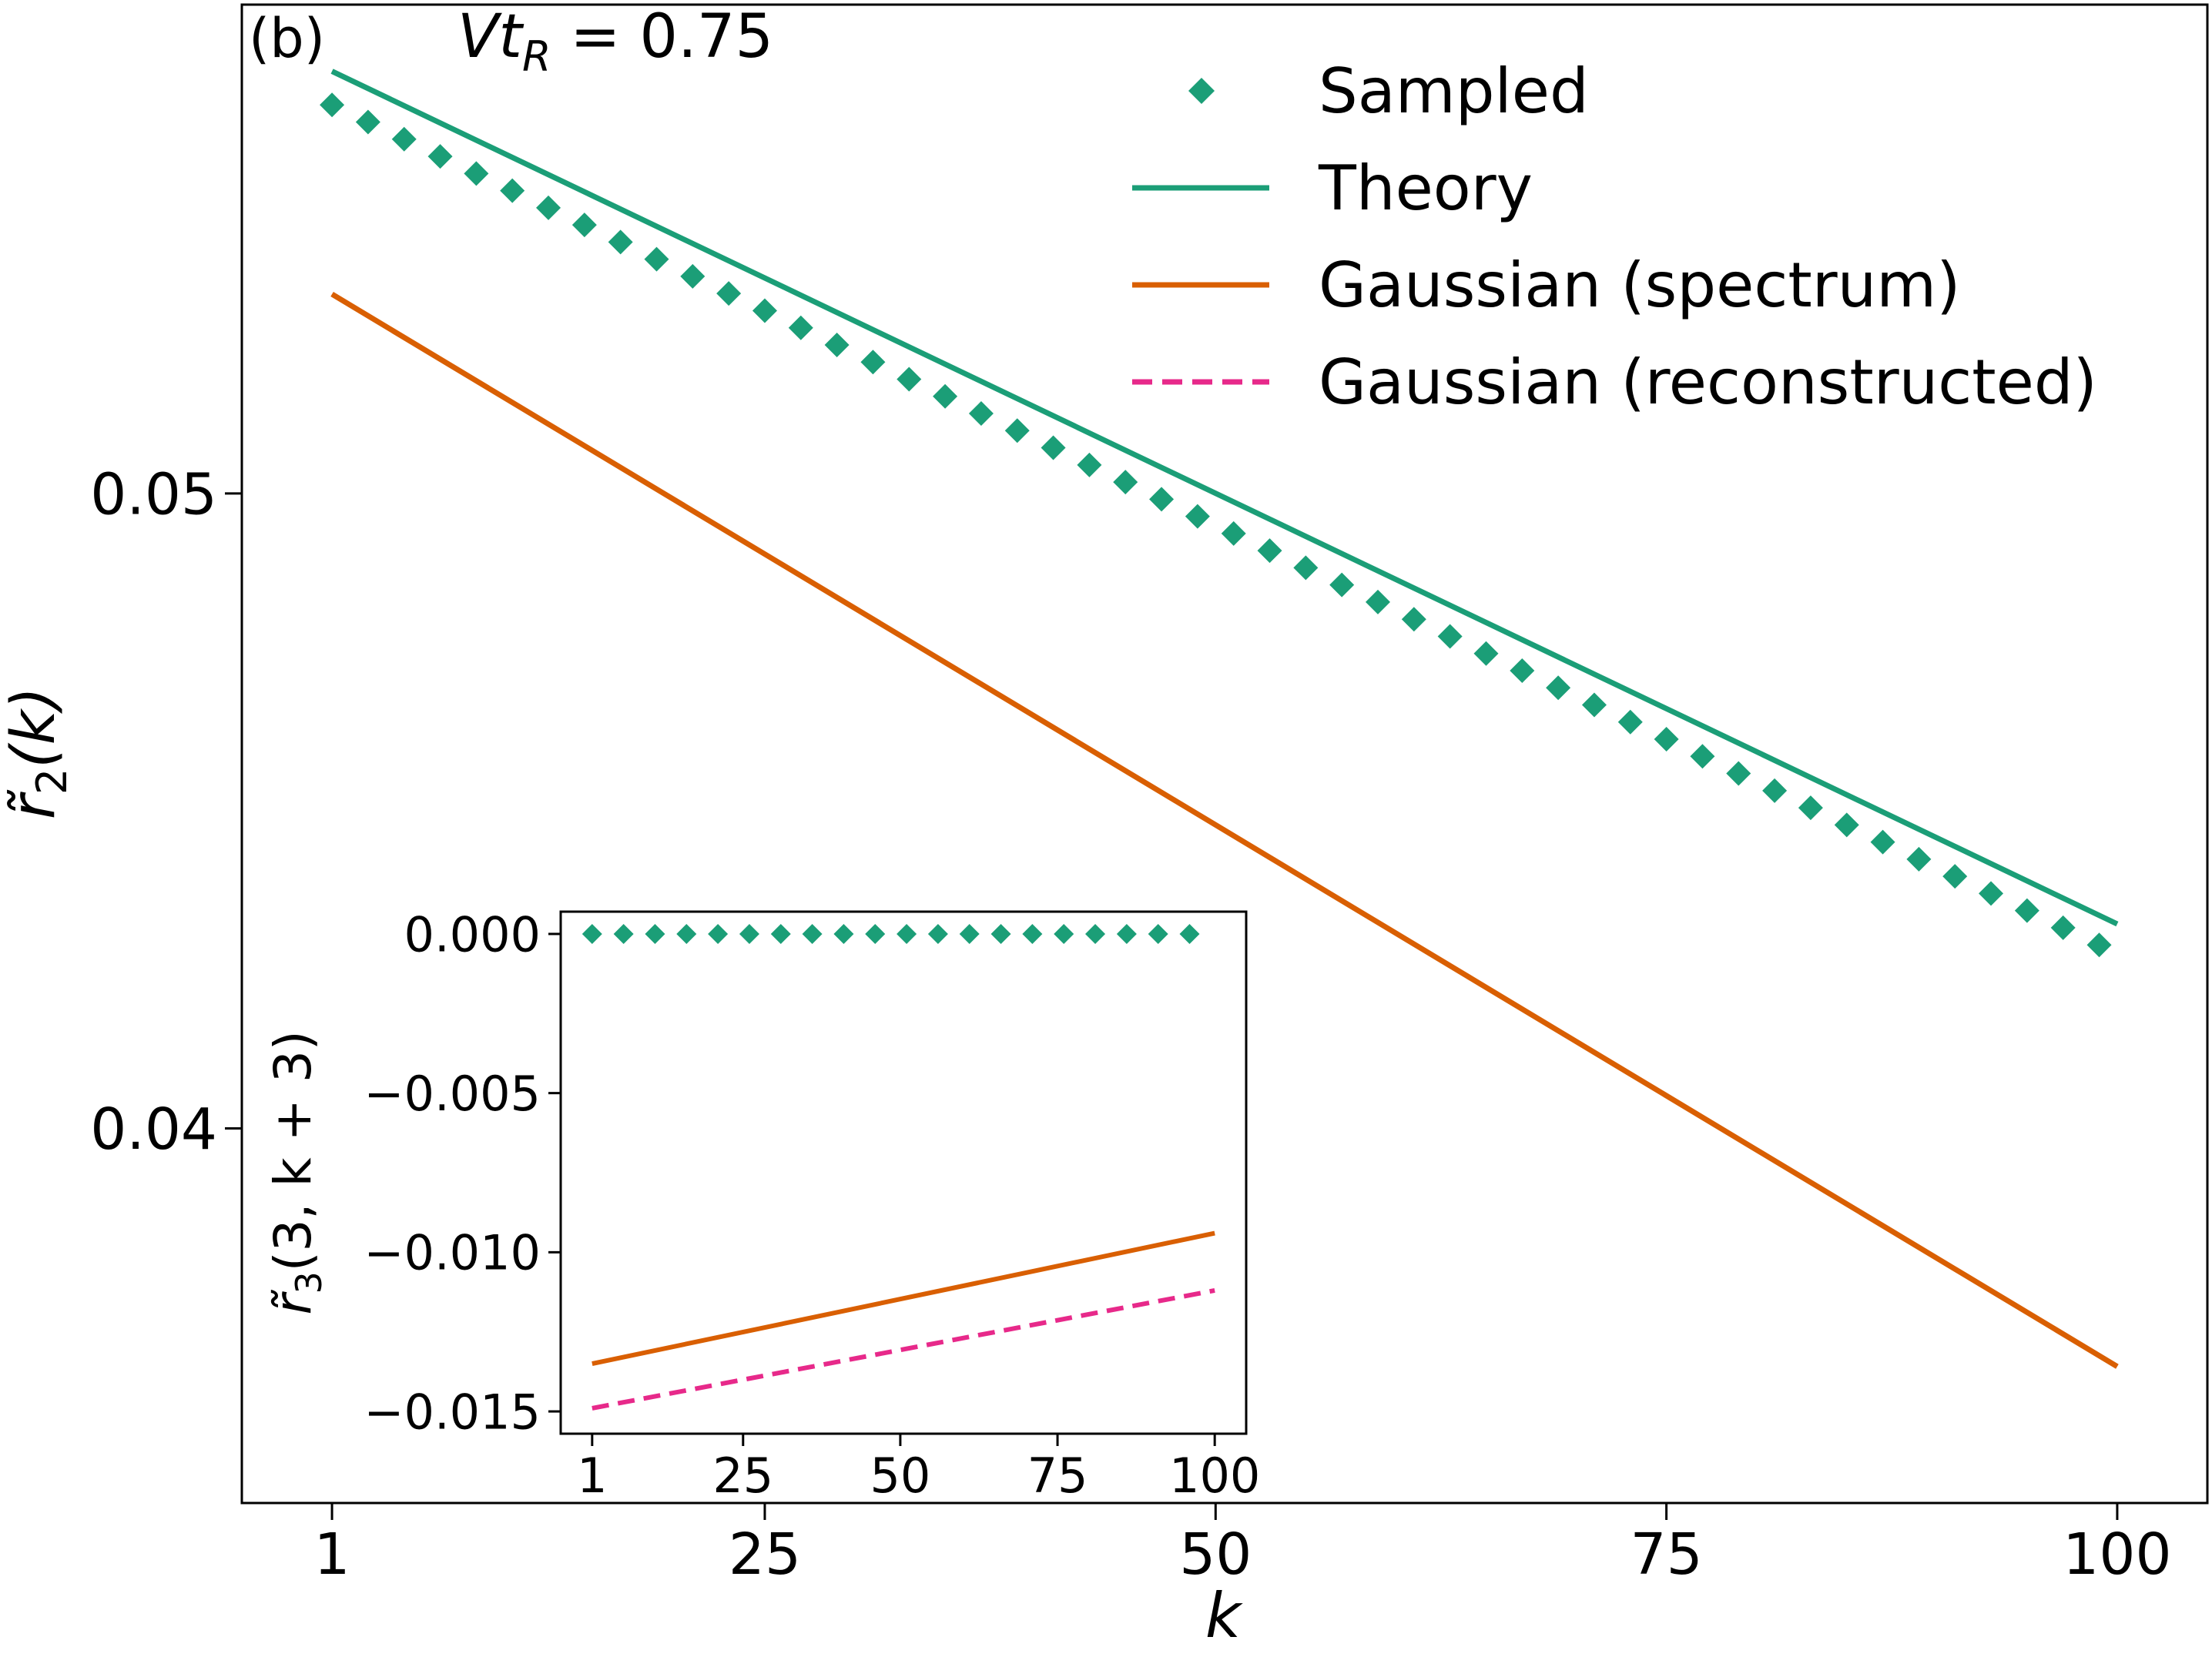 Image resolution: width=2212 pixels, height=1657 pixels. I want to click on inset-y-tick-label: 0.000, so click(472, 934).